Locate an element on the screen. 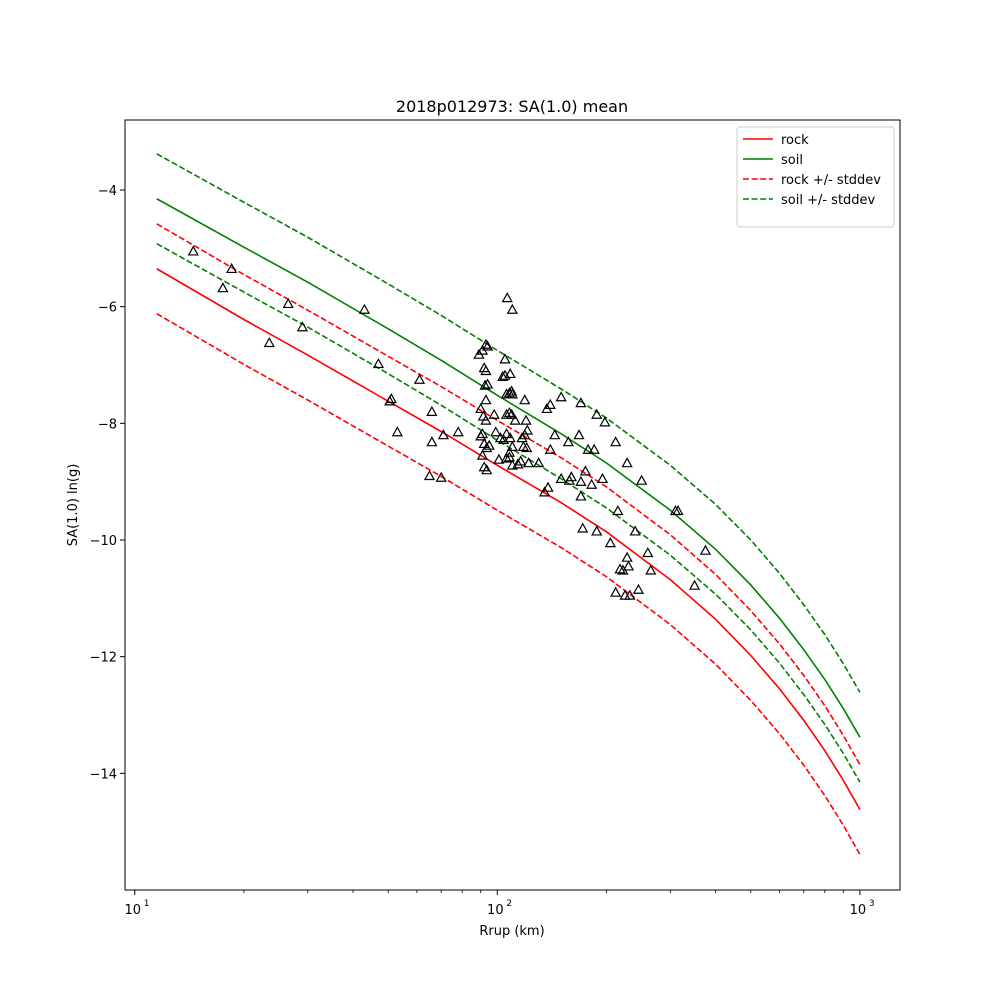  y-tick-label: −4 is located at coordinates (107, 191).